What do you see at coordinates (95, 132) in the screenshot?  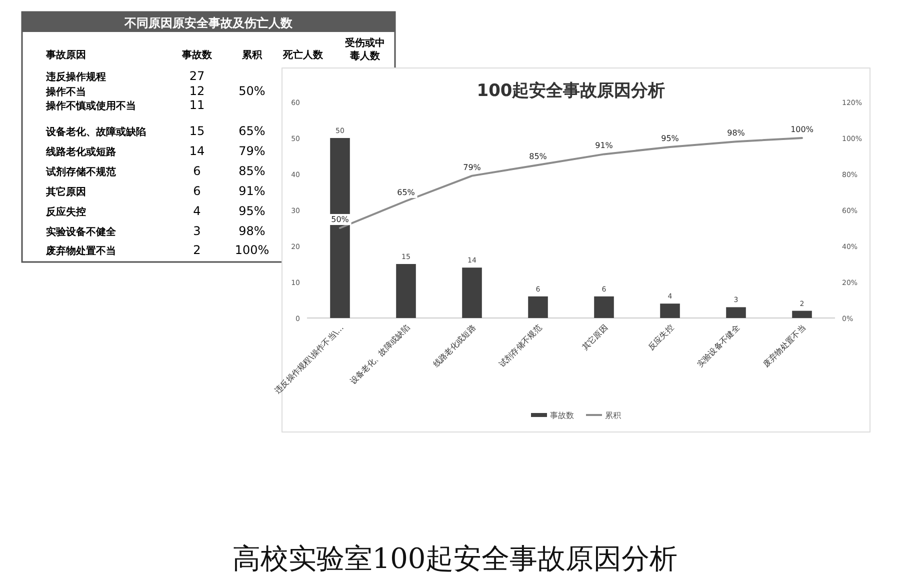 I see `category-label: 设备老化、故障或缺陷` at bounding box center [95, 132].